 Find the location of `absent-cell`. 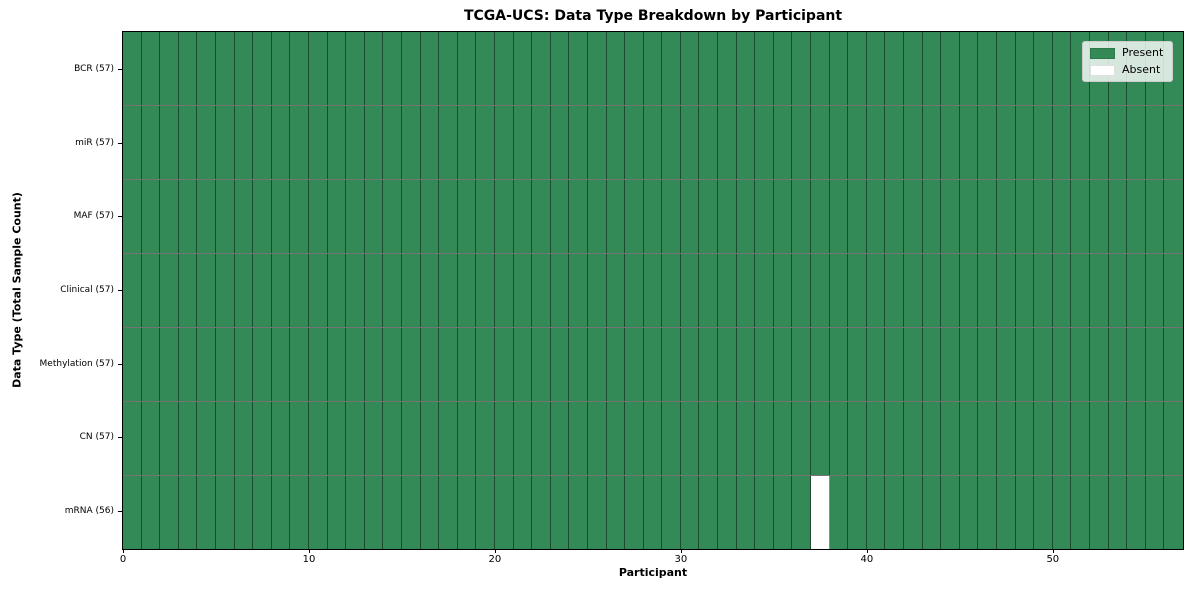

absent-cell is located at coordinates (820, 512).